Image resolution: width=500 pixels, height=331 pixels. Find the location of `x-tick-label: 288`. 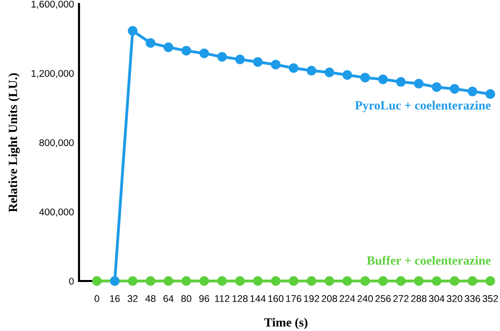

x-tick-label: 288 is located at coordinates (418, 298).